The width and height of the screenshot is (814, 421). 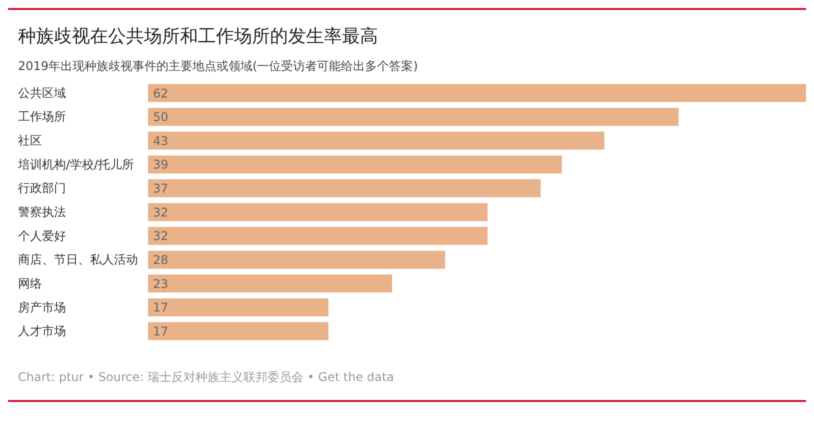 What do you see at coordinates (42, 117) in the screenshot?
I see `y-tick-label: 工作场所` at bounding box center [42, 117].